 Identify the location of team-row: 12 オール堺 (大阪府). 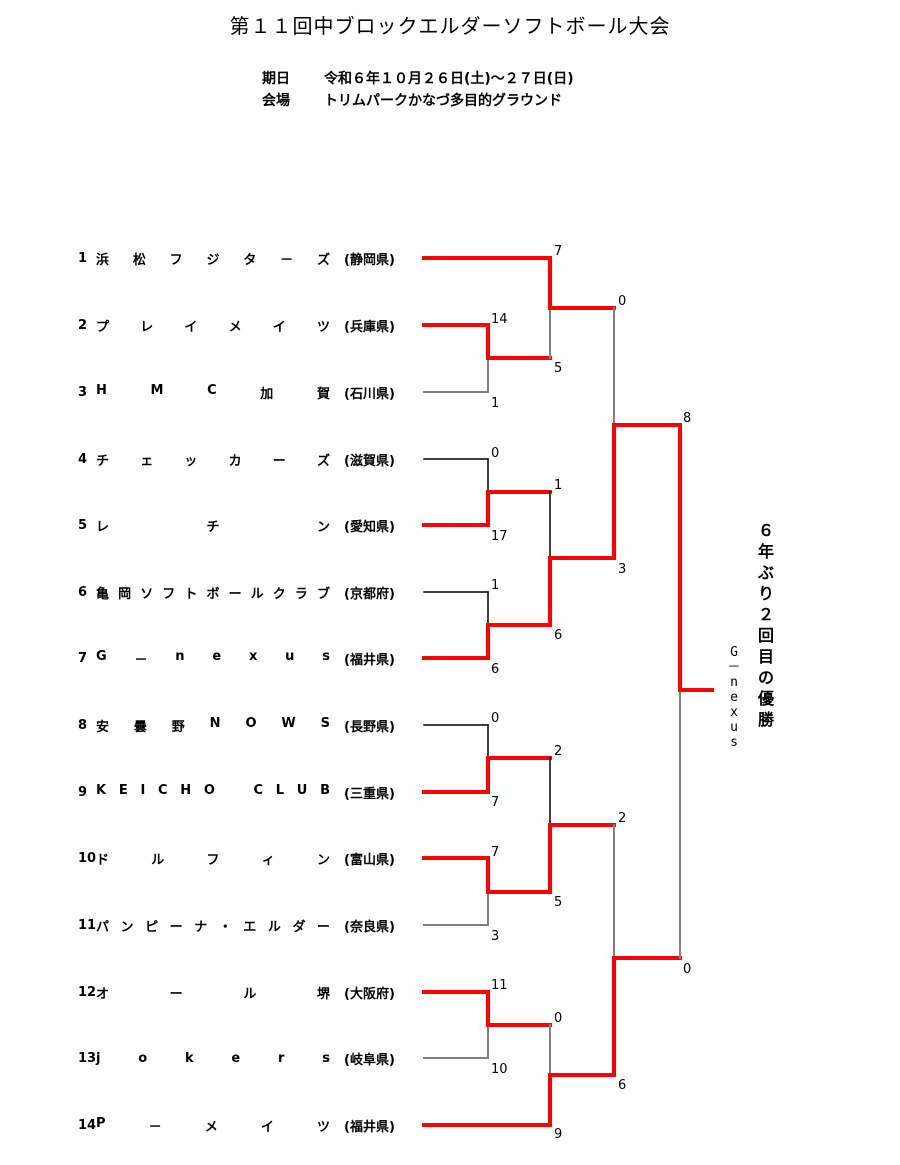
(251, 992).